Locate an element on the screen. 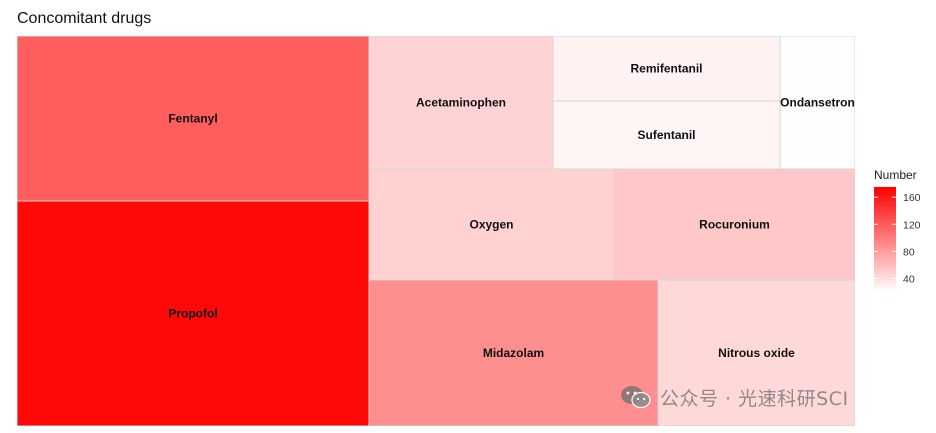 The image size is (936, 433). legend-tick-label: 160 is located at coordinates (912, 198).